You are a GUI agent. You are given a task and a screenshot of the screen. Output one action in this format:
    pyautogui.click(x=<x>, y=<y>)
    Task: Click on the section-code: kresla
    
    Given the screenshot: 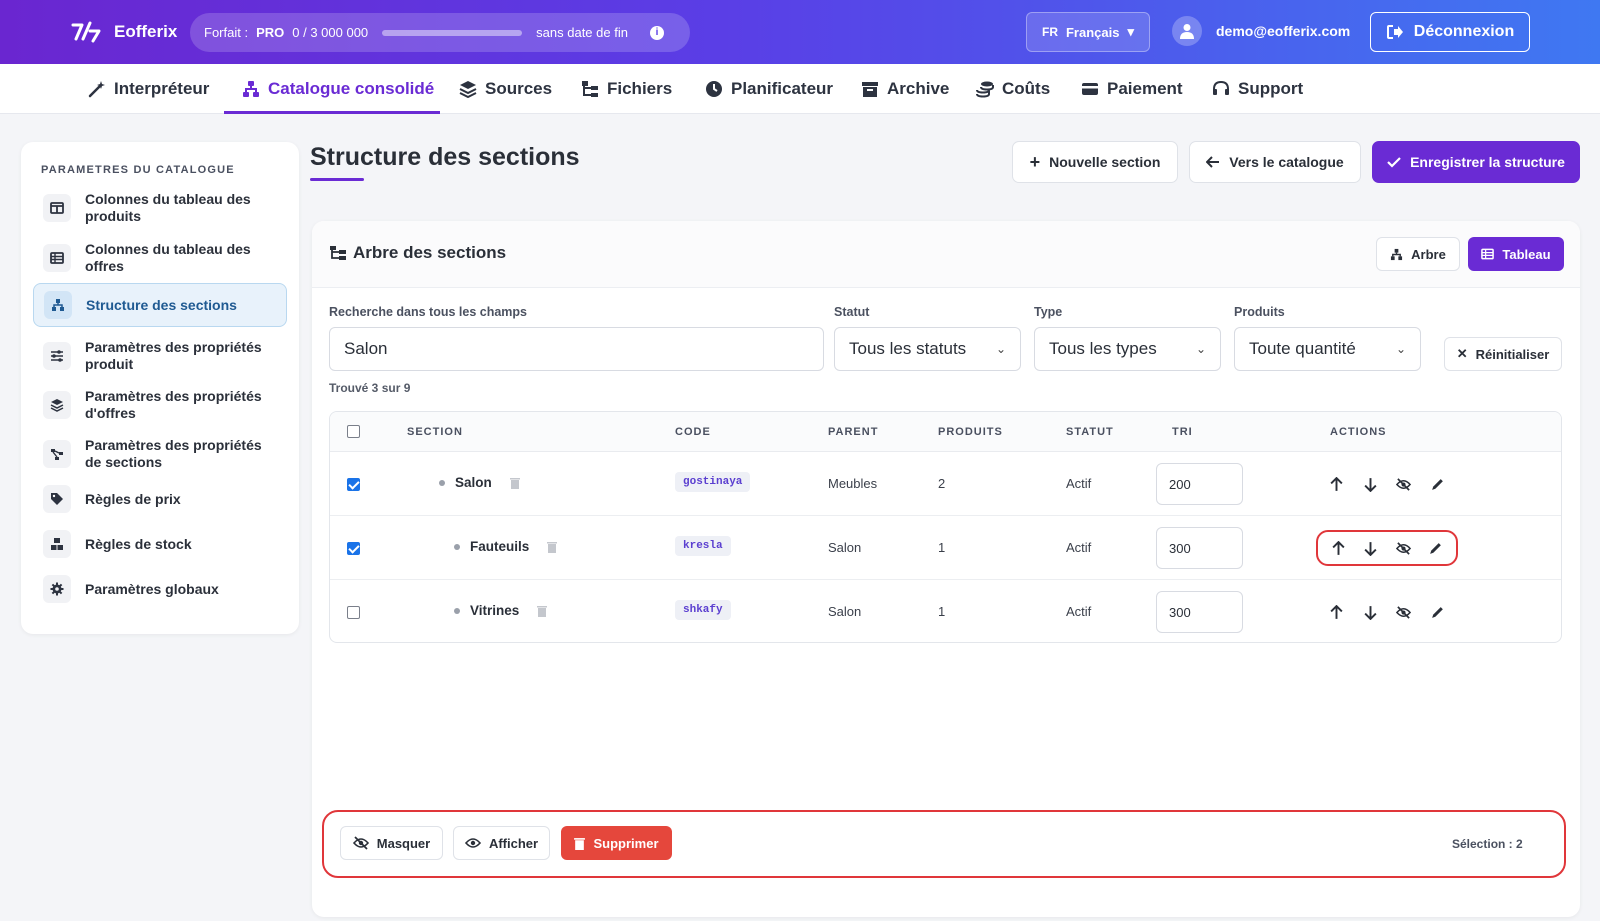 What is the action you would take?
    pyautogui.click(x=703, y=546)
    